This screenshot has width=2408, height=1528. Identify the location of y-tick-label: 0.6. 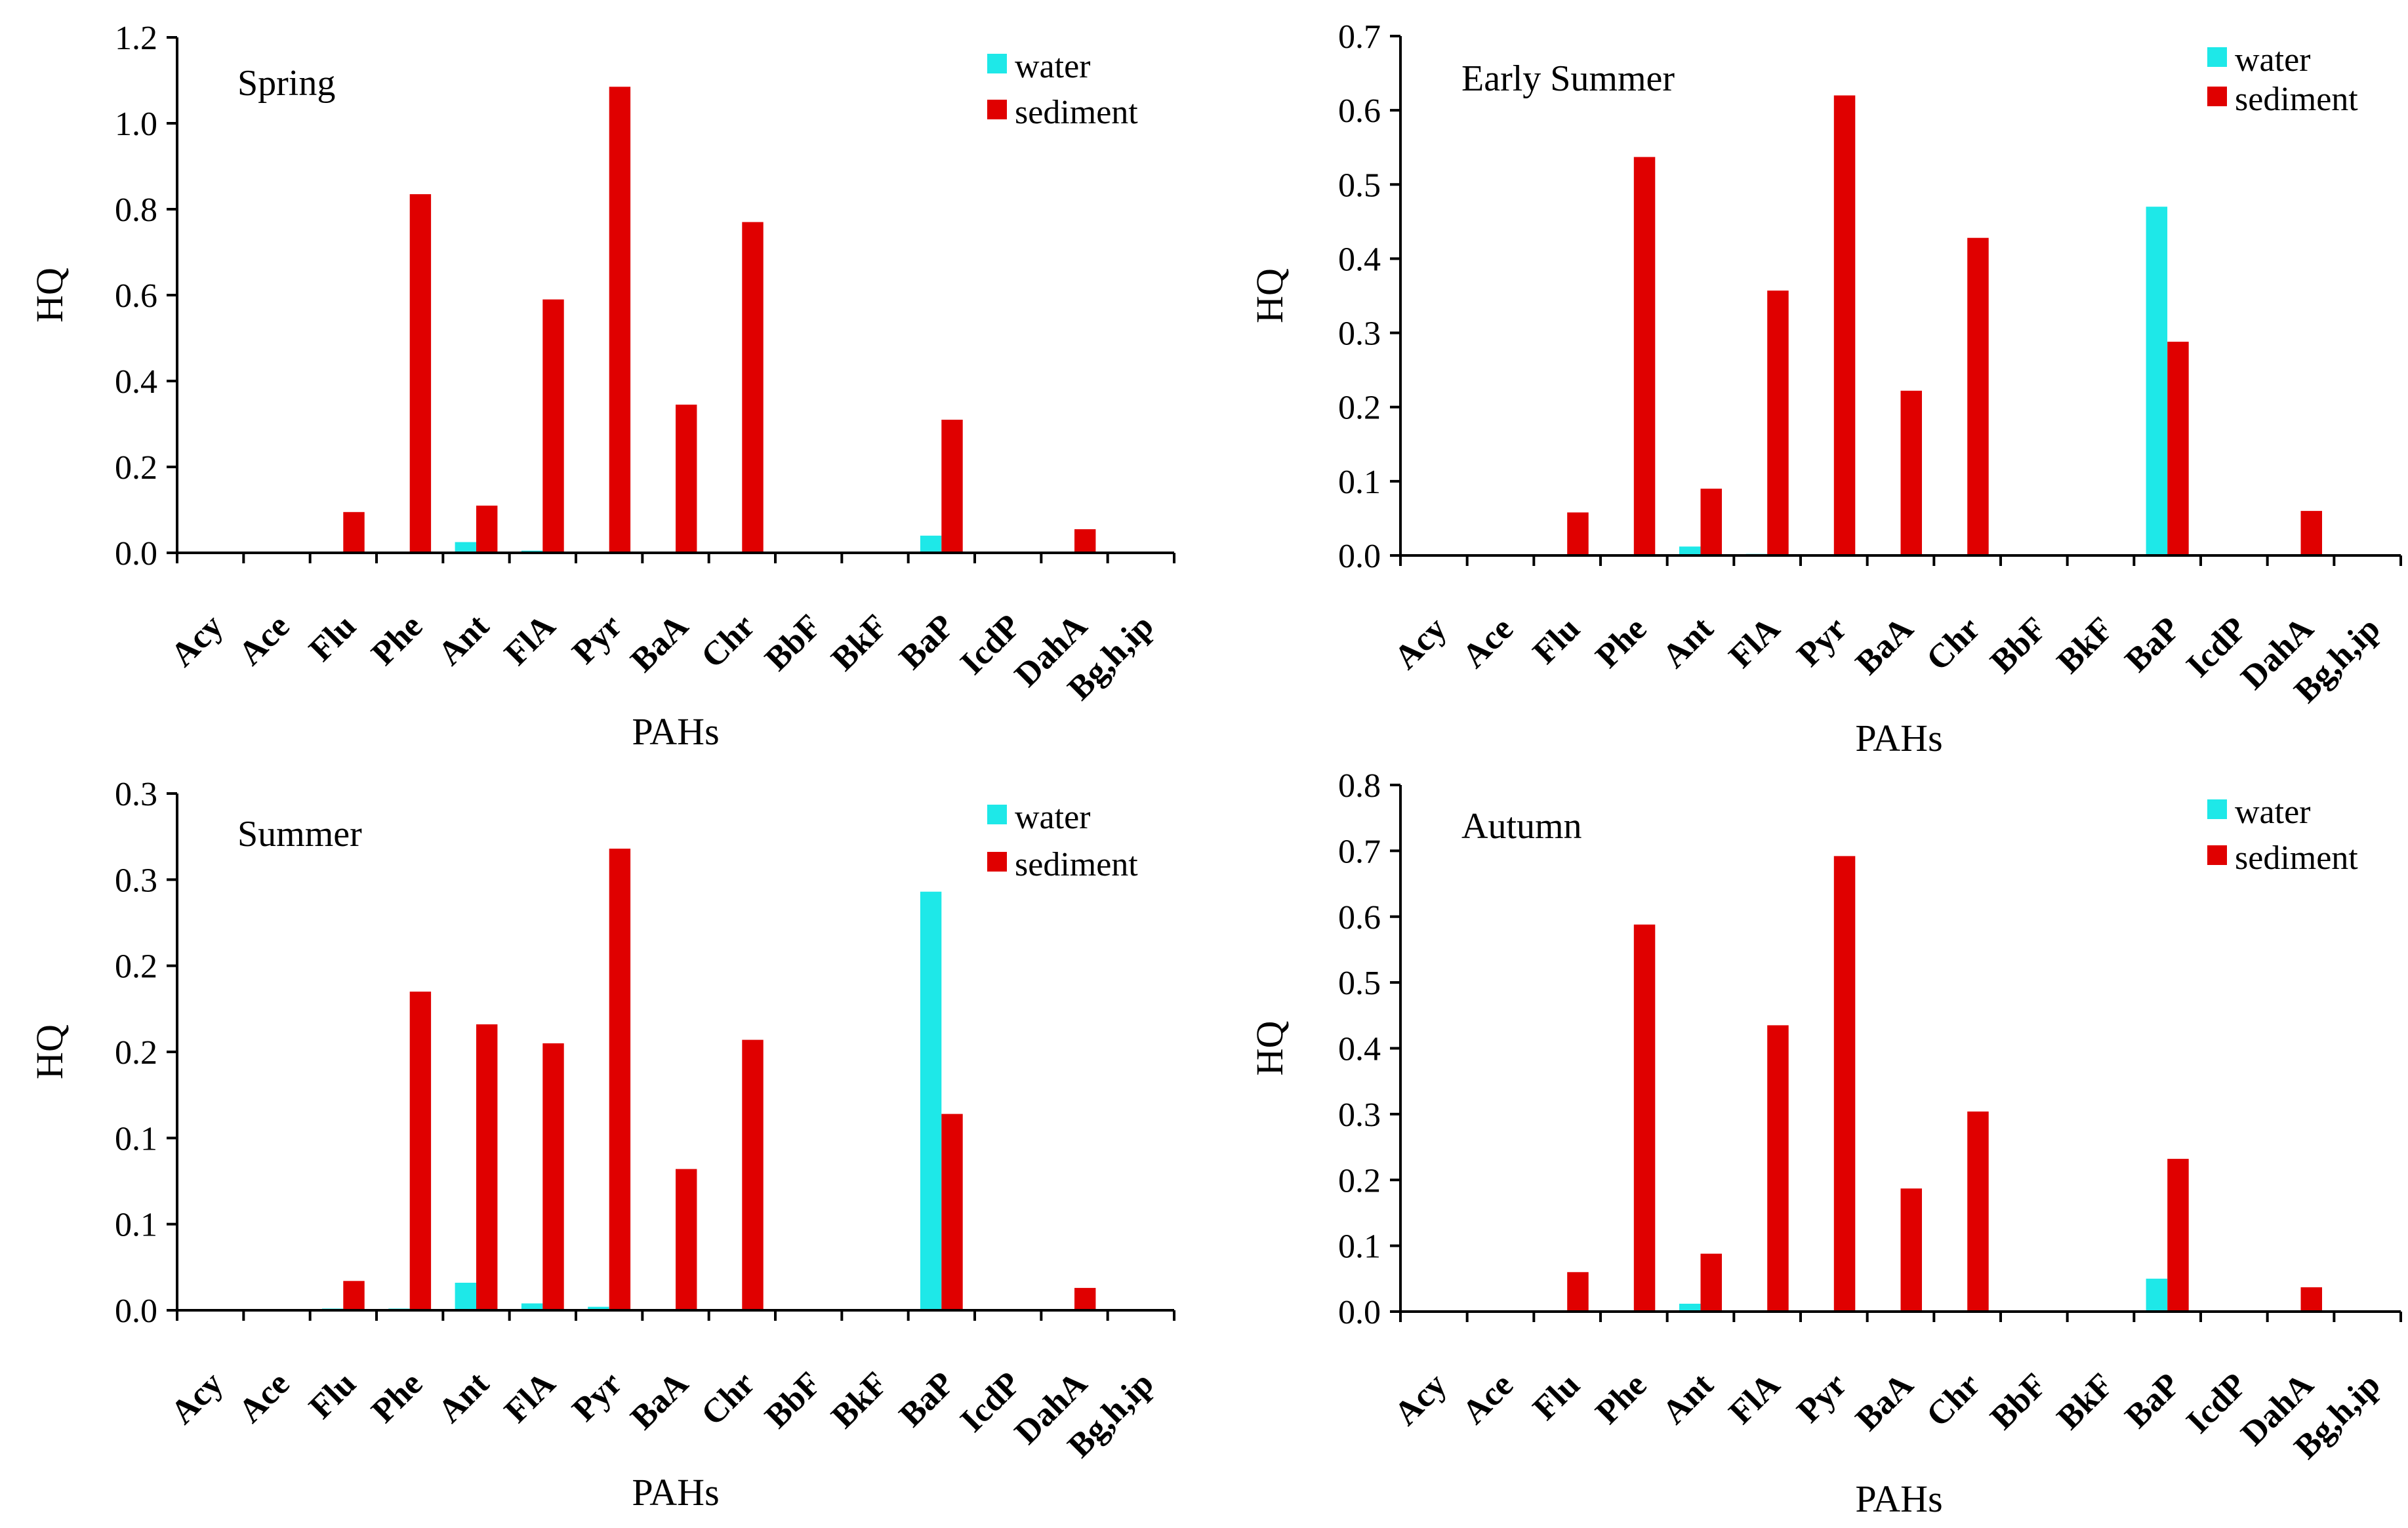
(1359, 917).